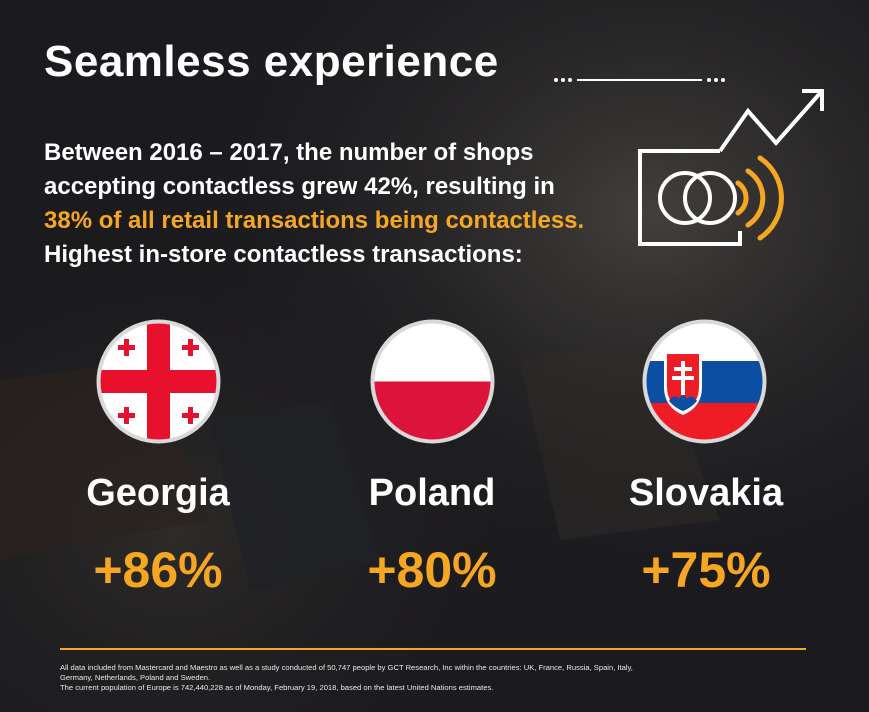  I want to click on change-poland: +80%, so click(432, 570).